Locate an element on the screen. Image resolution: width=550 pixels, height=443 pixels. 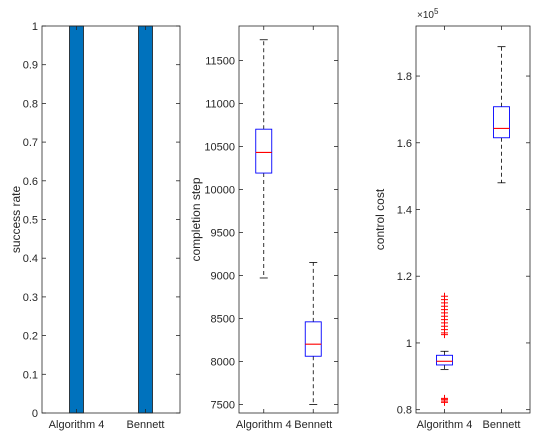
y-tick-label: 7500 is located at coordinates (223, 405).